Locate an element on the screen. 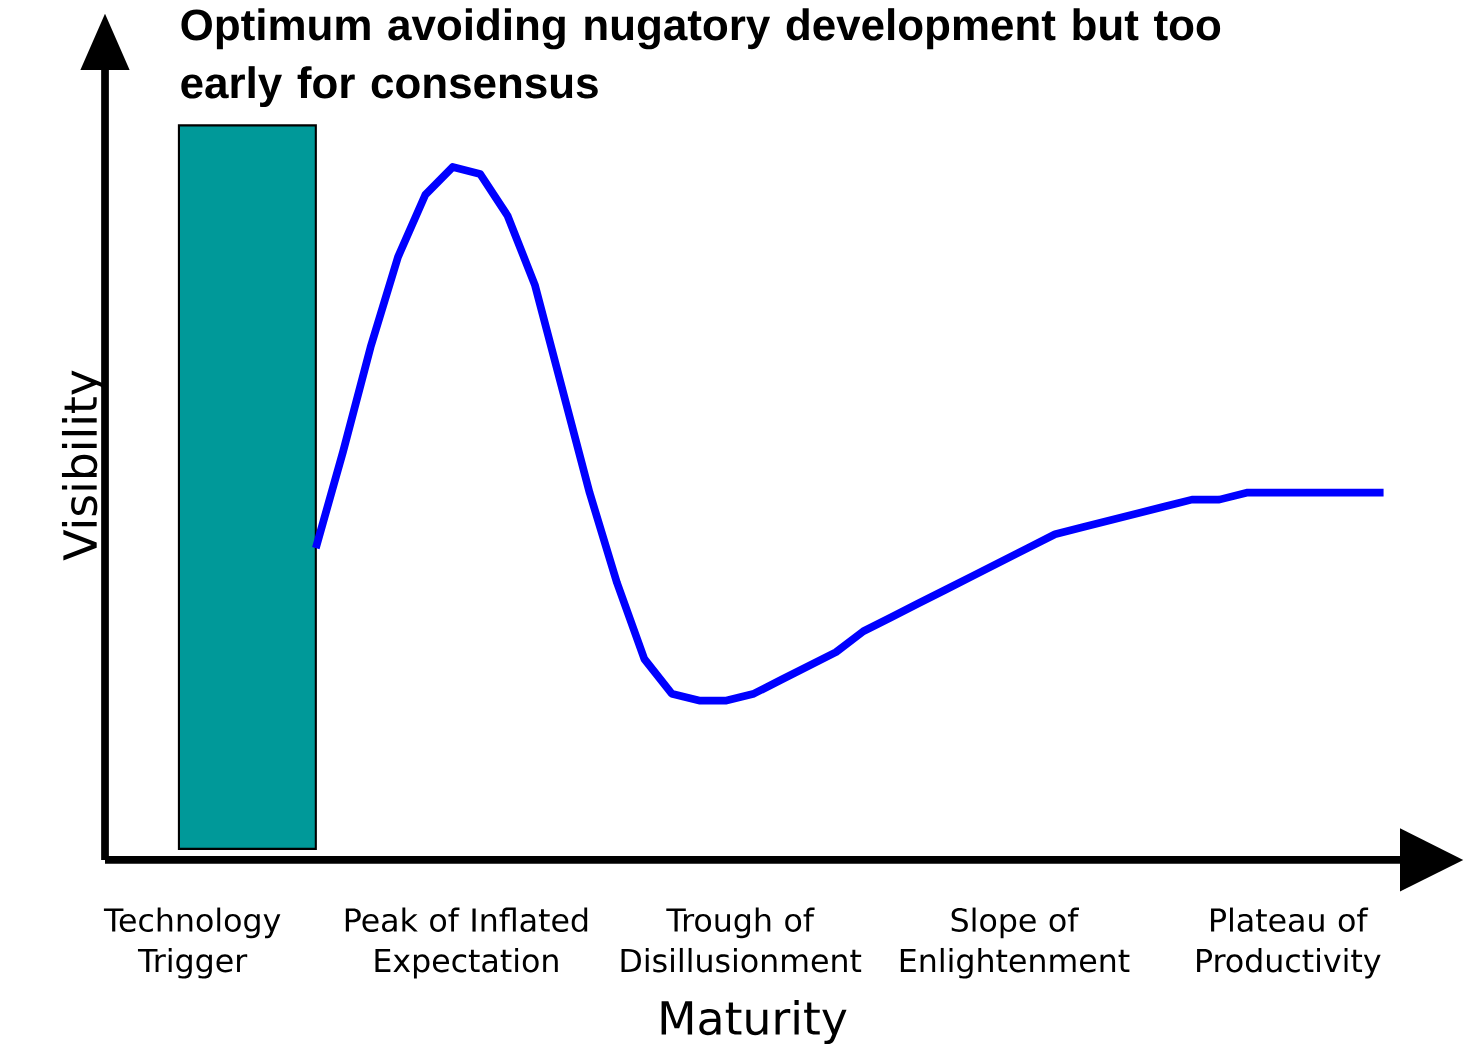 The width and height of the screenshot is (1474, 1063). text: Technology Trigger is located at coordinates (192, 943).